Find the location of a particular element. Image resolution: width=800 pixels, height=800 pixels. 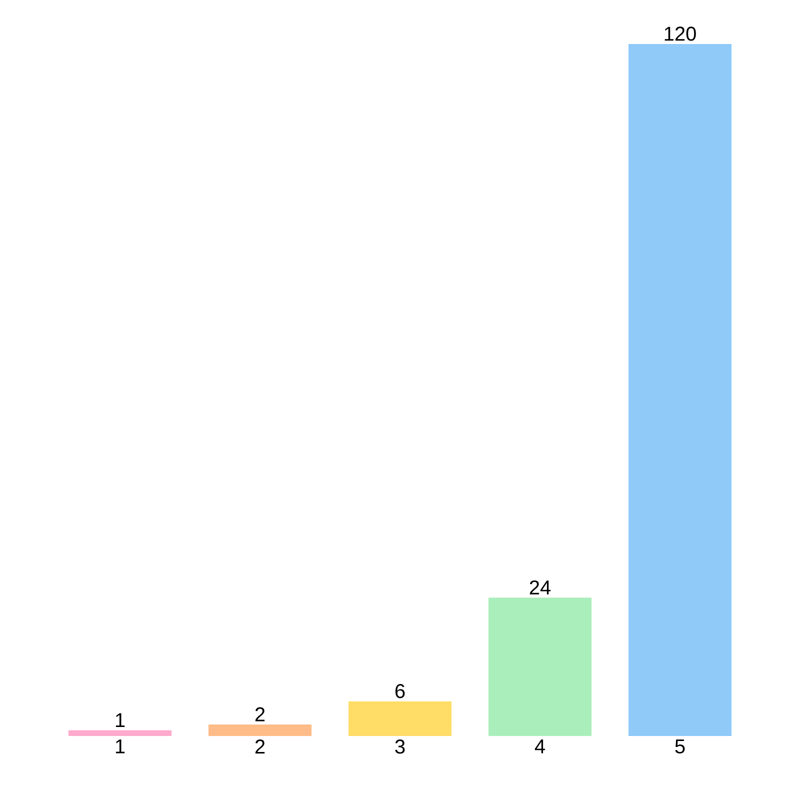

x-tick-label: 1 is located at coordinates (120, 747).